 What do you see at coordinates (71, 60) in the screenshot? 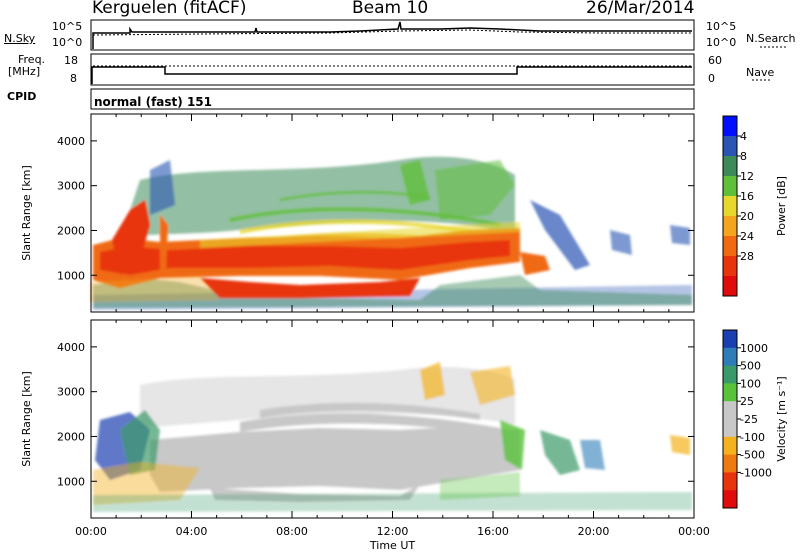
I see `freq-top-tick: 18` at bounding box center [71, 60].